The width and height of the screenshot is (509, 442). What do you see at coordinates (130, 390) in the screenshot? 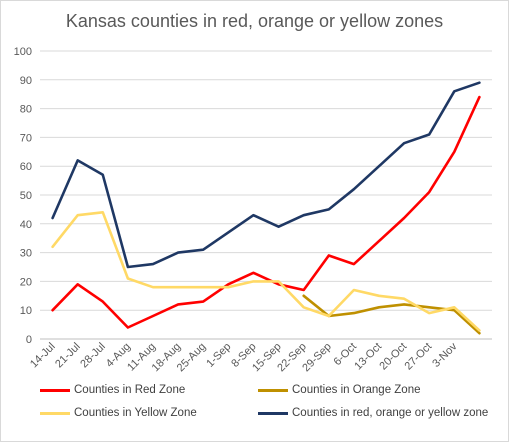
I see `legend-label: Counties in Red Zone` at bounding box center [130, 390].